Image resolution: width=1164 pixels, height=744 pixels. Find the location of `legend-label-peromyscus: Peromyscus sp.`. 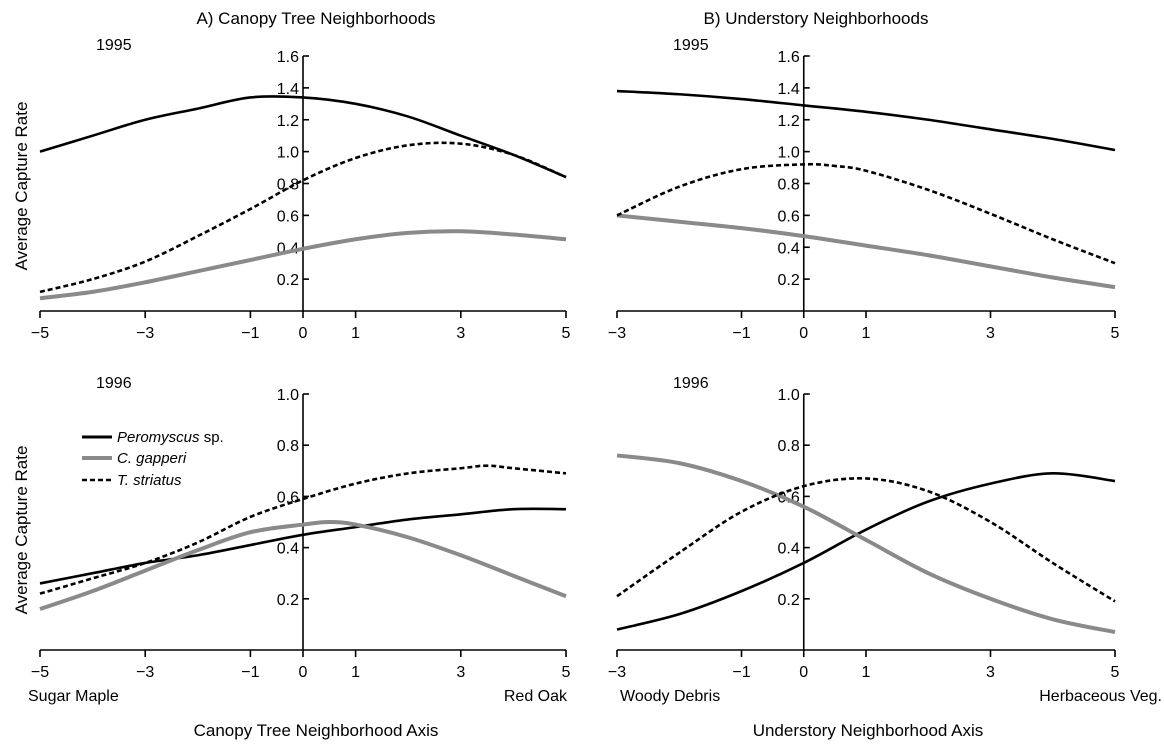

legend-label-peromyscus: Peromyscus sp. is located at coordinates (170, 437).